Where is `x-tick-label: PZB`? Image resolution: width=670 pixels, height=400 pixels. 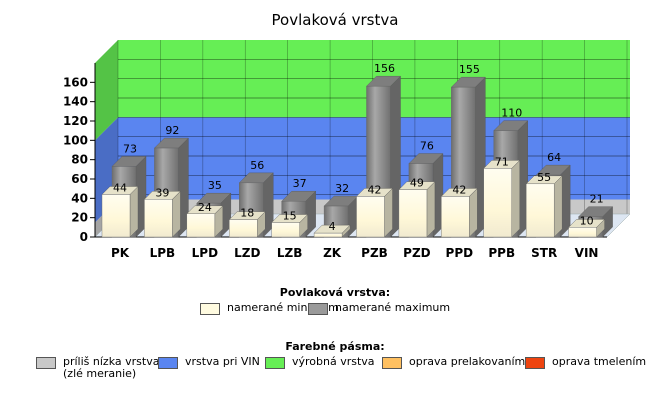
x-tick-label: PZB is located at coordinates (374, 253).